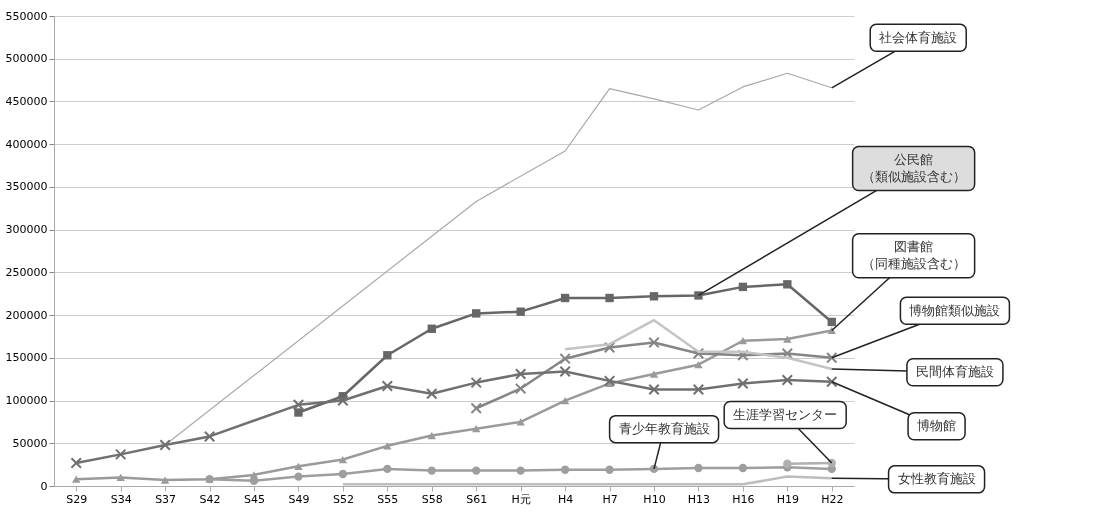  I want to click on x-tick-label: S34, so click(121, 499).